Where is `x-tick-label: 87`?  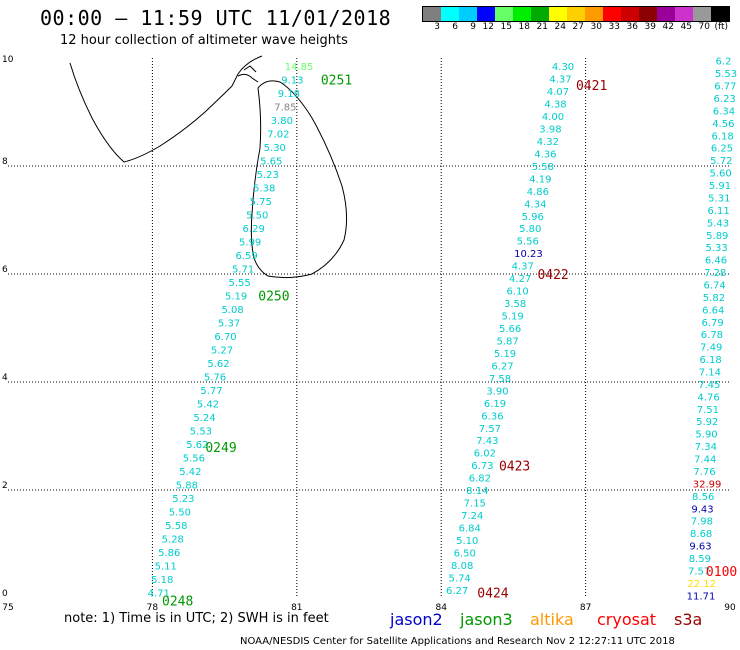
x-tick-label: 87 is located at coordinates (585, 608).